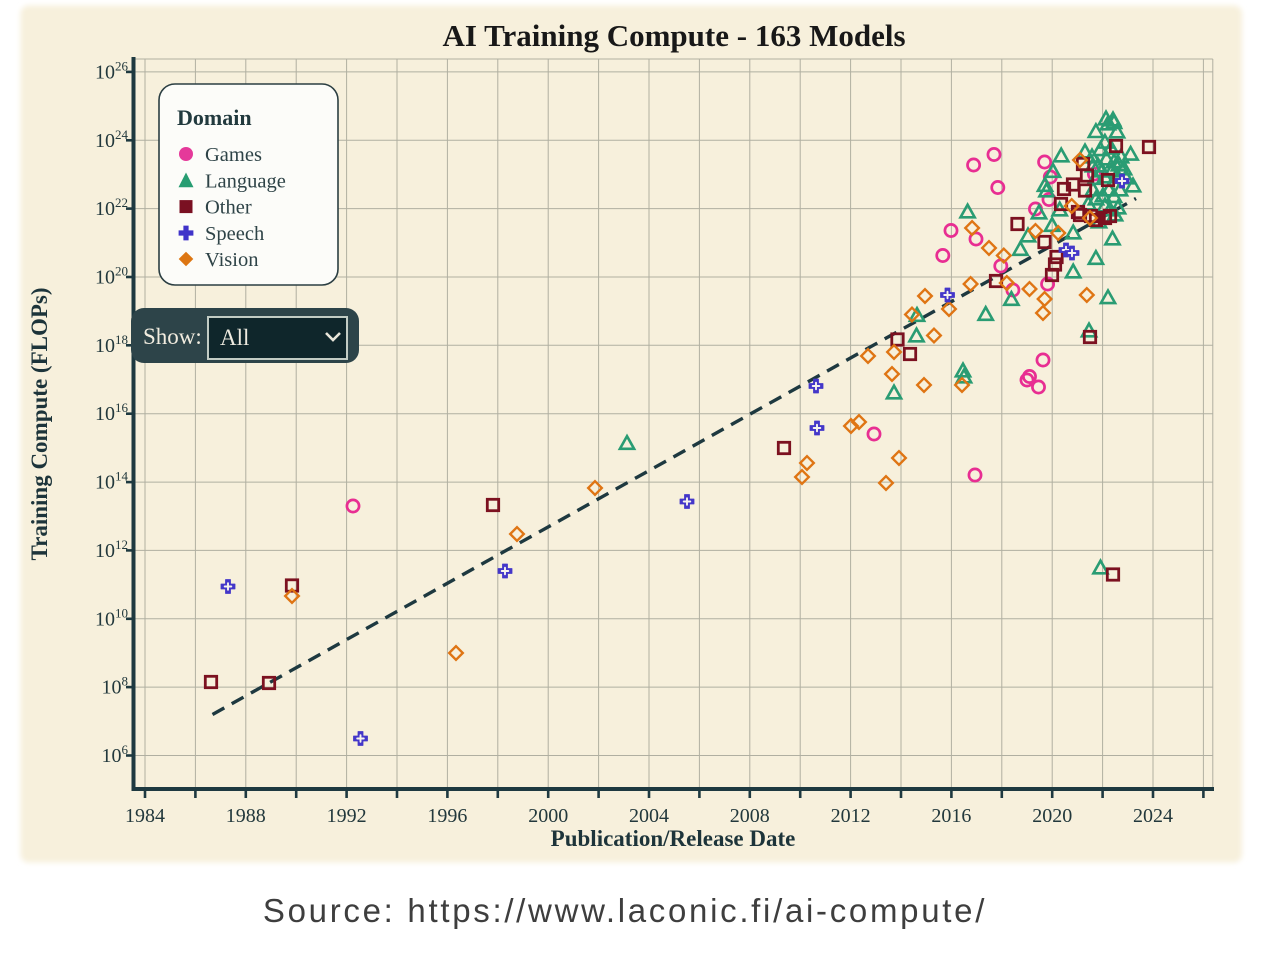  Describe the element at coordinates (951, 816) in the screenshot. I see `svg-text: 2016` at that location.